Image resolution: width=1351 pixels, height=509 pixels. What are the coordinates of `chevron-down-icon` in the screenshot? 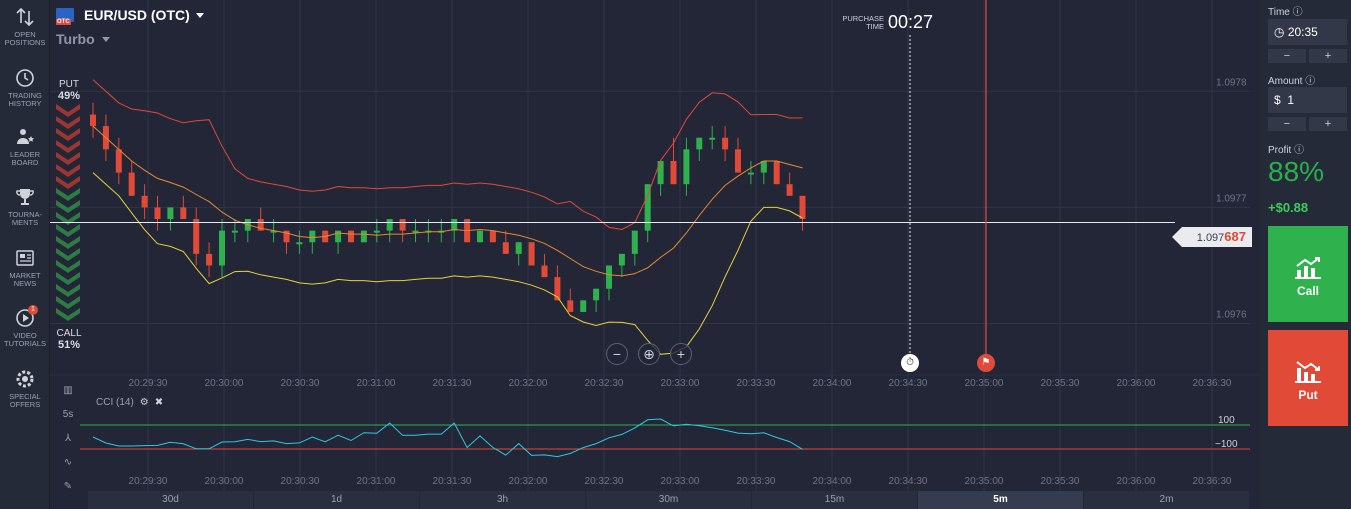 It's located at (105, 39).